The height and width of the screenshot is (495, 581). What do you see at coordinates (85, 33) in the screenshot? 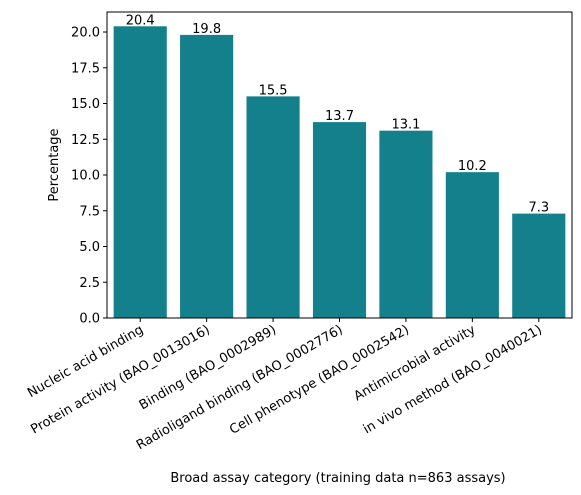
I see `y-tick-label: 20.0` at bounding box center [85, 33].